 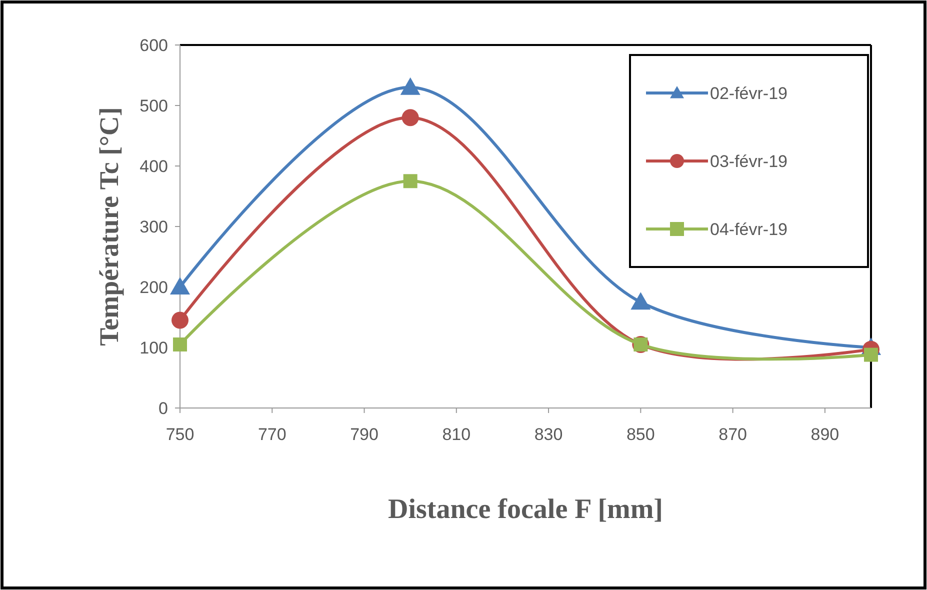 What do you see at coordinates (749, 229) in the screenshot?
I see `legend-label: 04-févr-19` at bounding box center [749, 229].